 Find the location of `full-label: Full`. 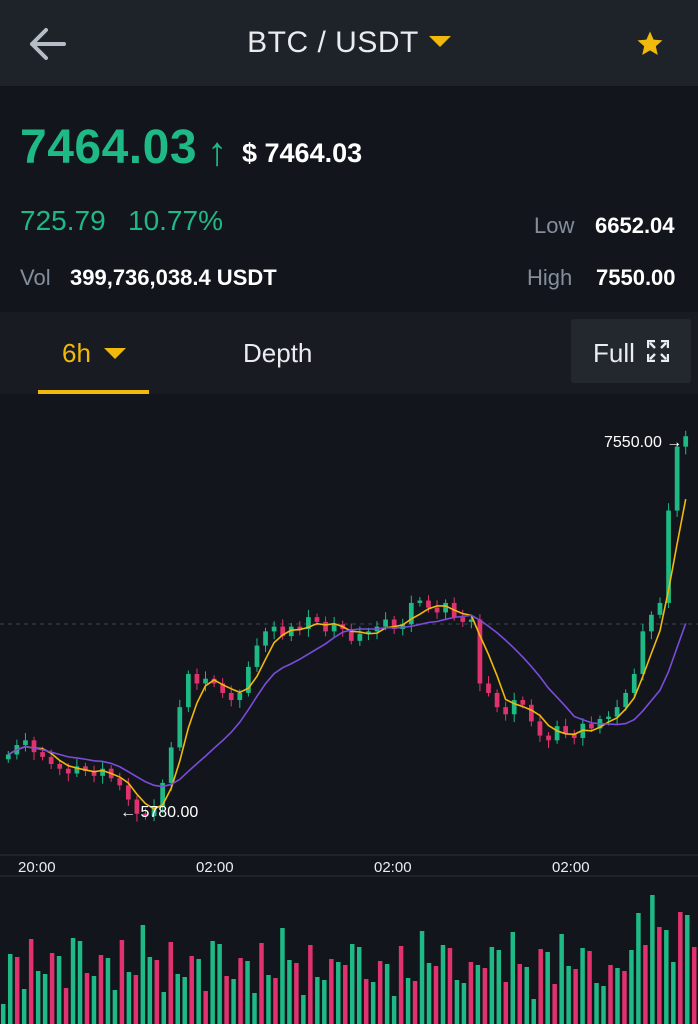

full-label: Full is located at coordinates (614, 353).